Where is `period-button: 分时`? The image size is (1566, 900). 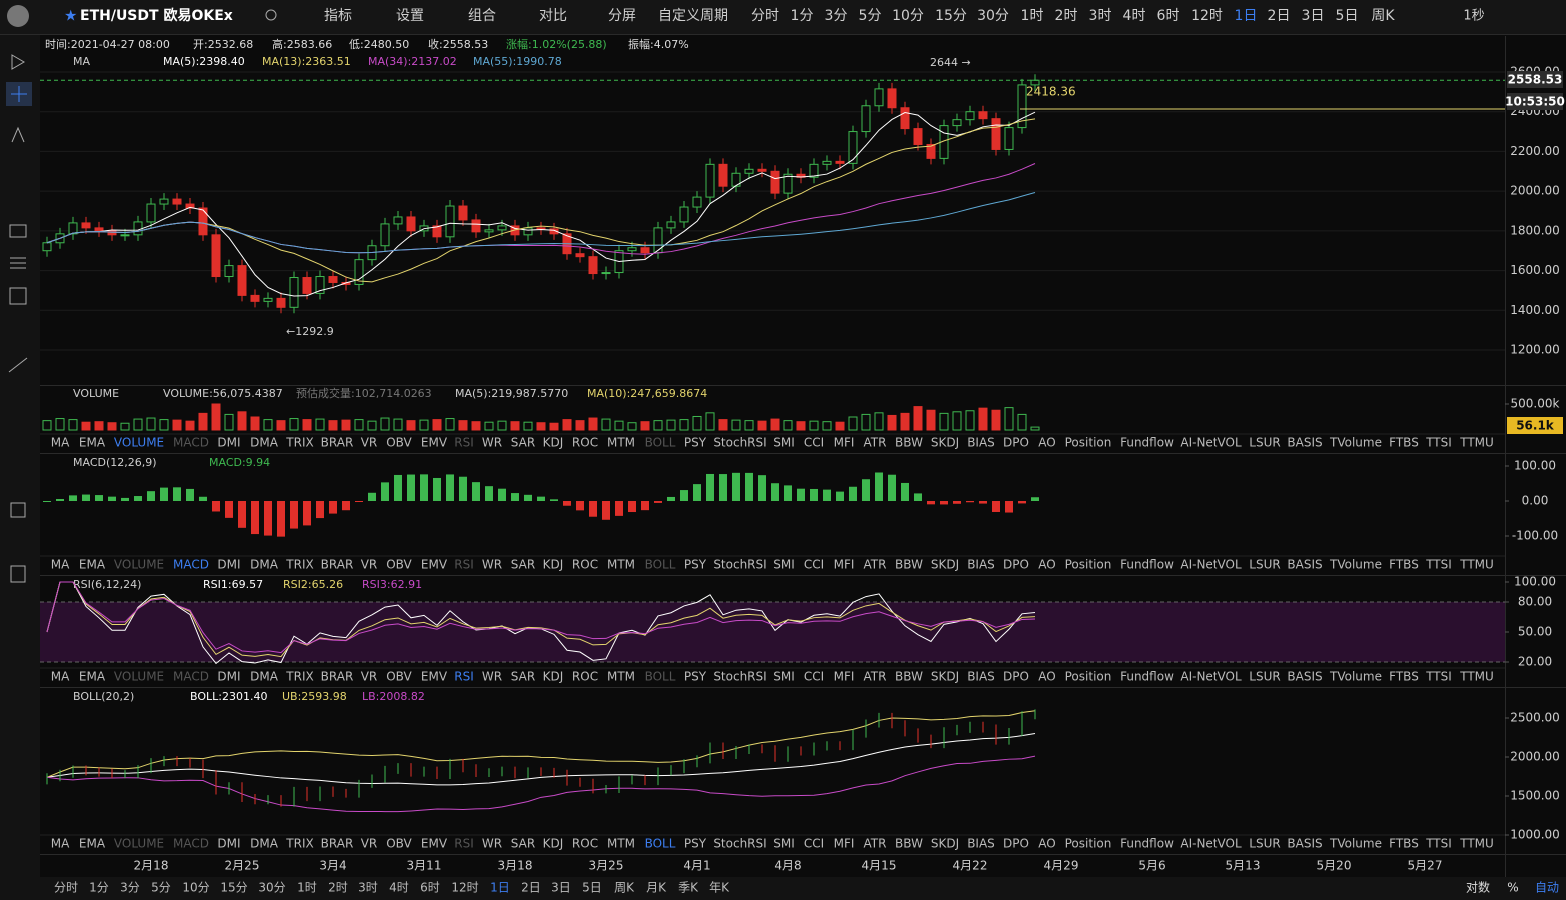
period-button: 分时 is located at coordinates (765, 16).